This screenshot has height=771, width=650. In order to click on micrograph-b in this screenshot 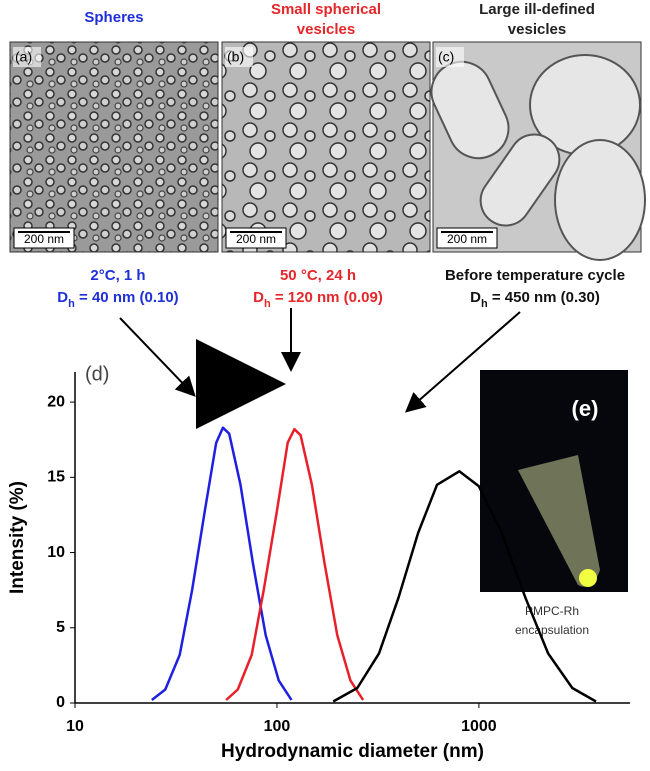, I will do `click(326, 147)`.